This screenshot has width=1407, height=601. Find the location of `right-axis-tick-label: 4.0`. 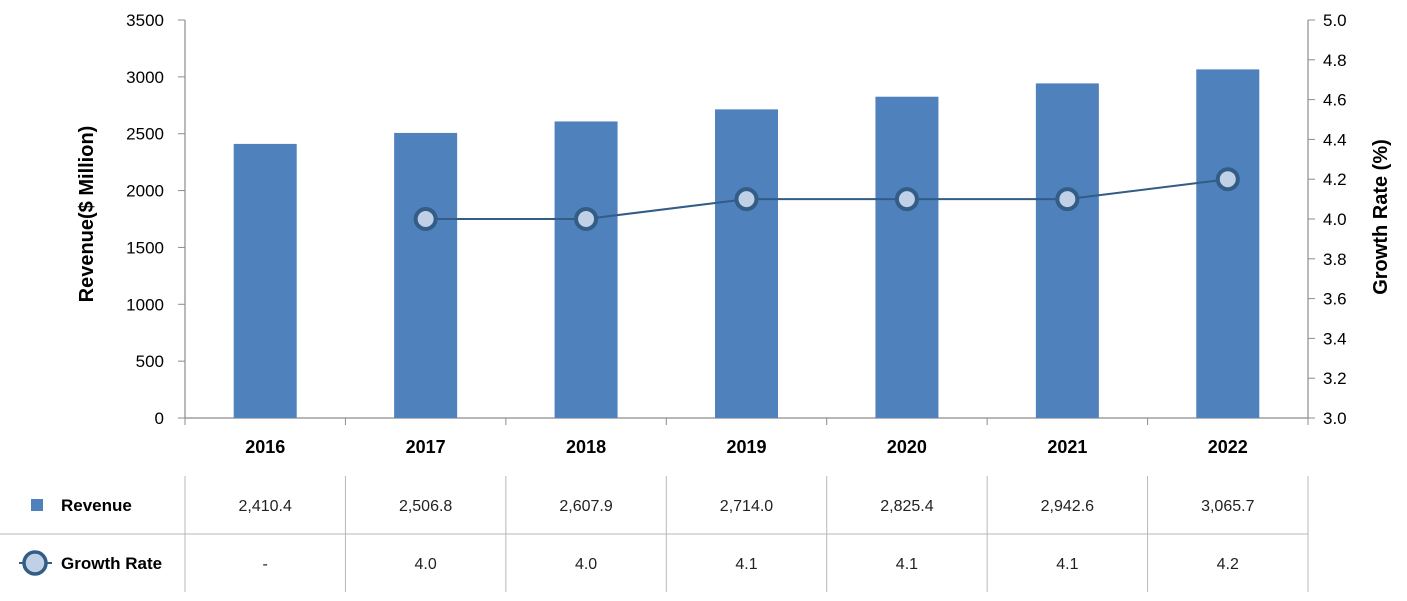

right-axis-tick-label: 4.0 is located at coordinates (1335, 219).